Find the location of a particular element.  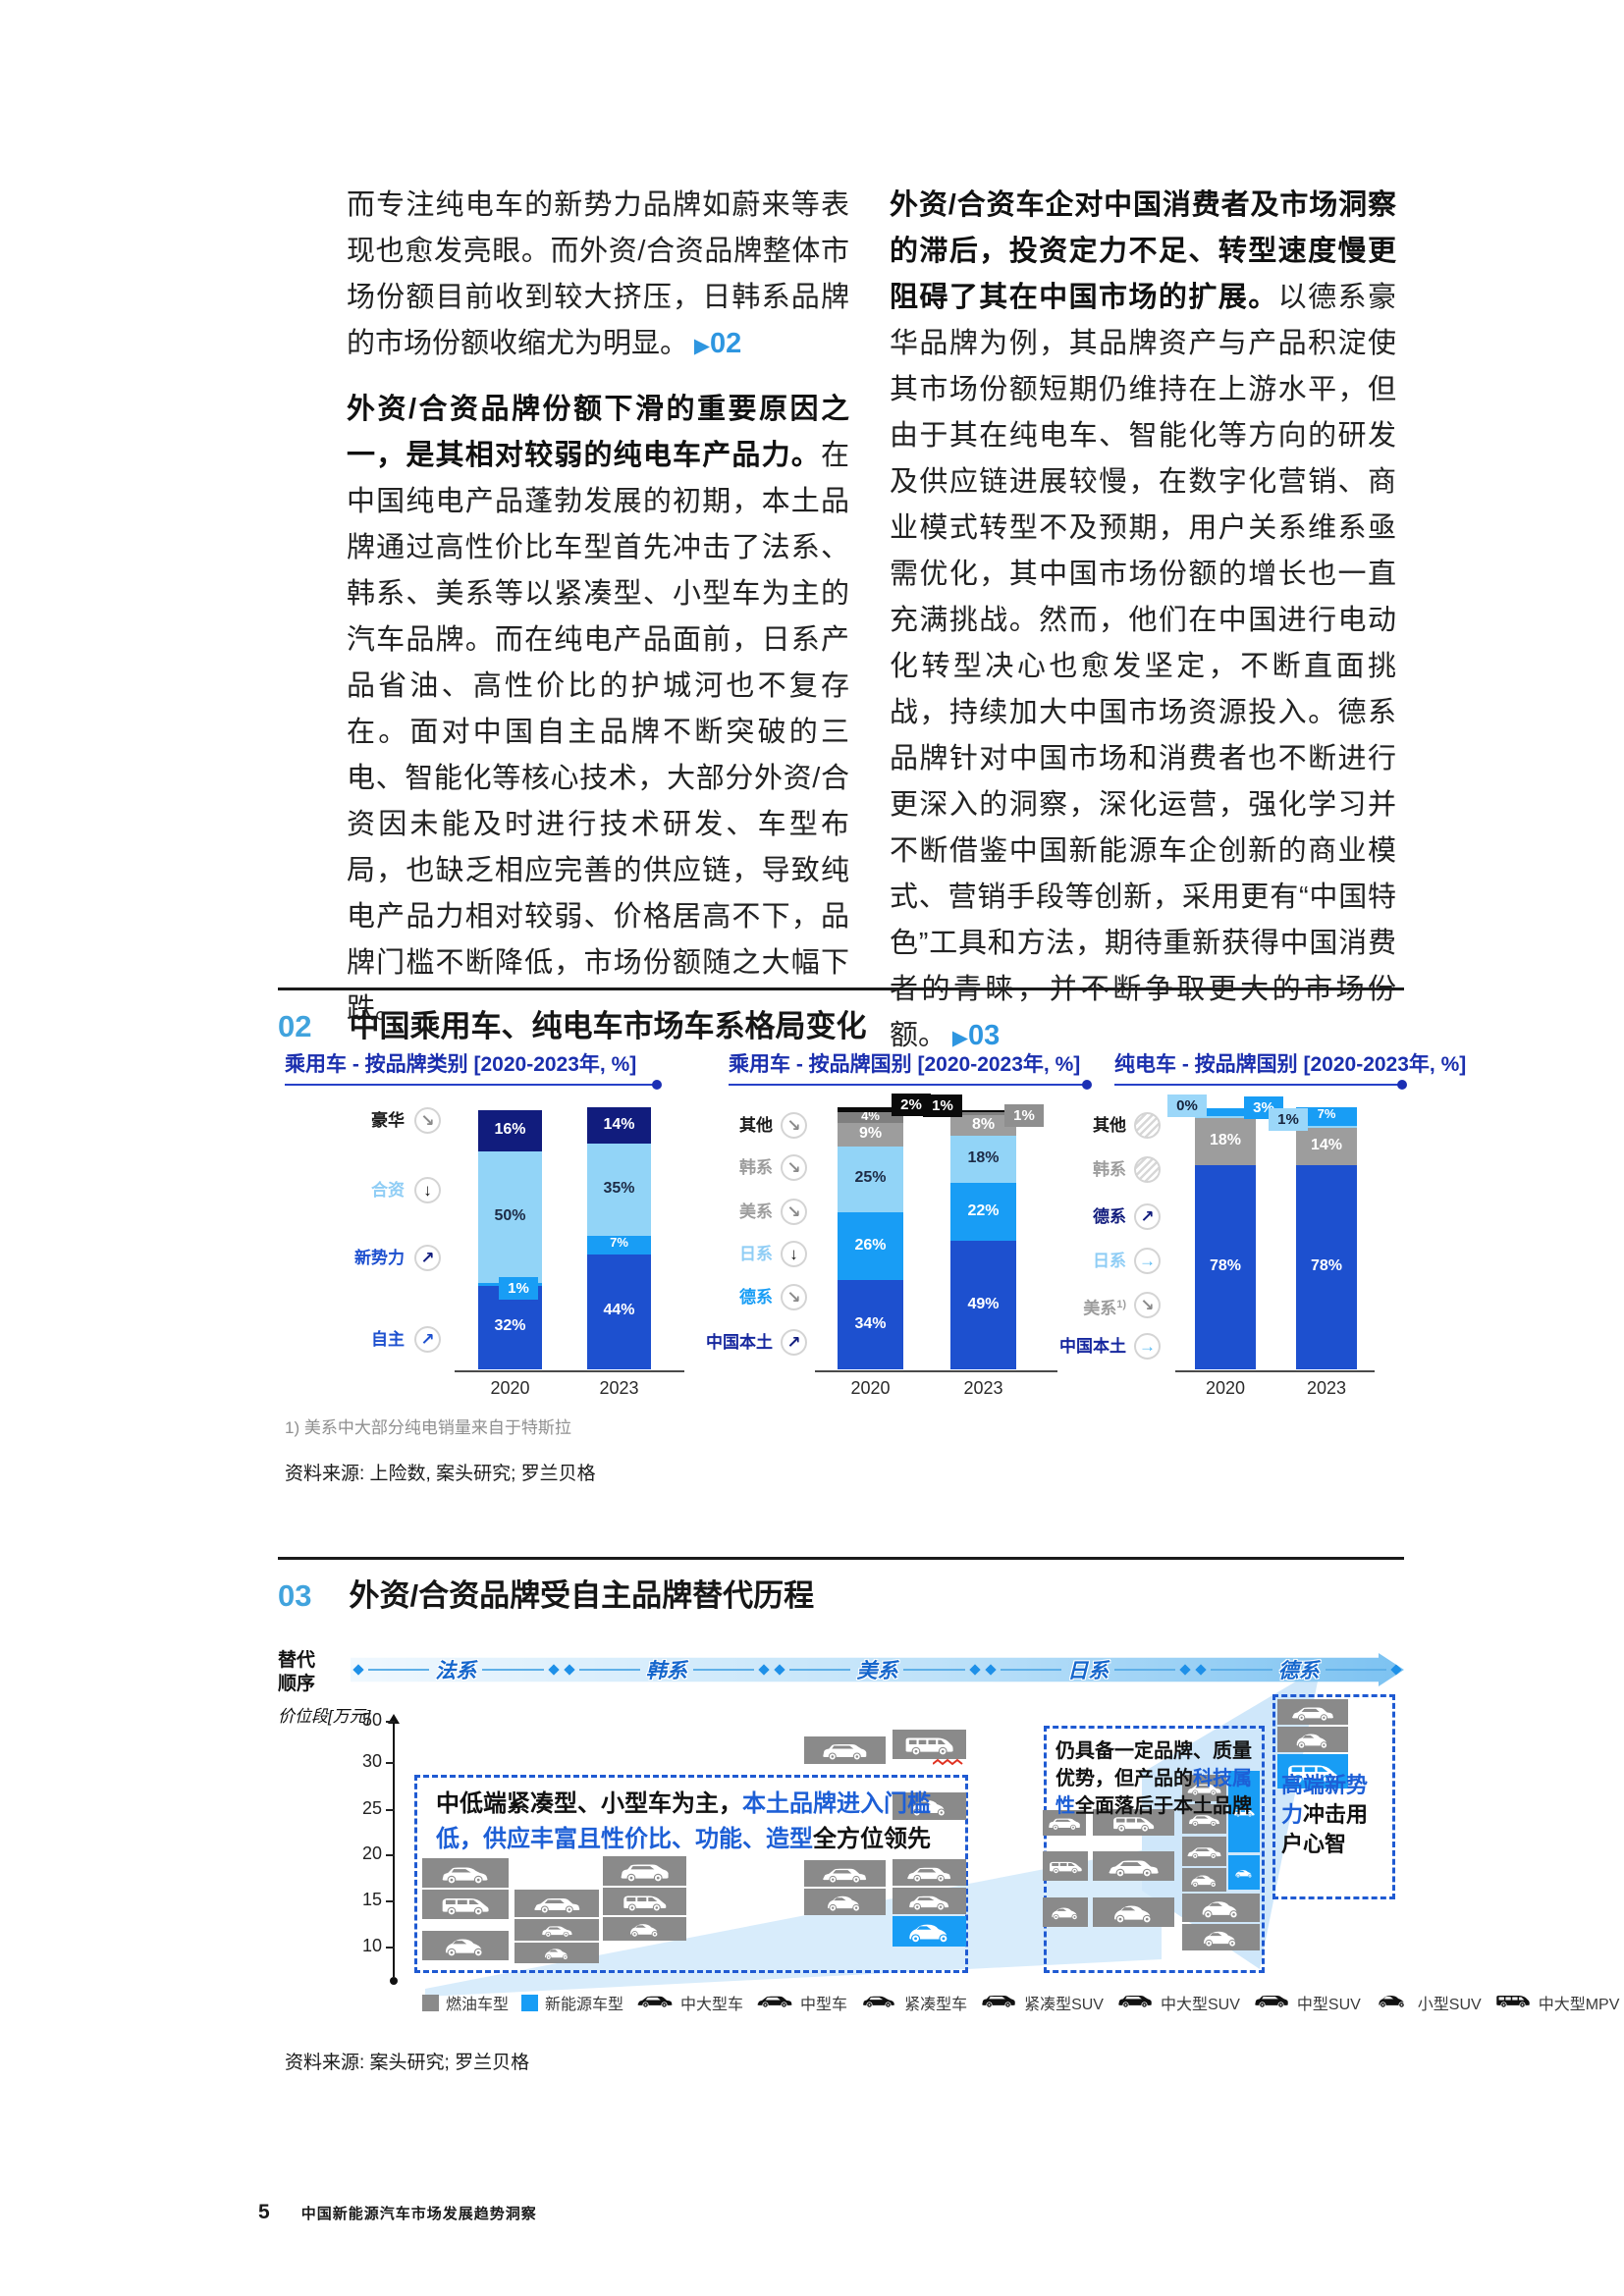

figure02-title: 中国乘用车、纯电车市场车系格局变化 is located at coordinates (608, 1026).